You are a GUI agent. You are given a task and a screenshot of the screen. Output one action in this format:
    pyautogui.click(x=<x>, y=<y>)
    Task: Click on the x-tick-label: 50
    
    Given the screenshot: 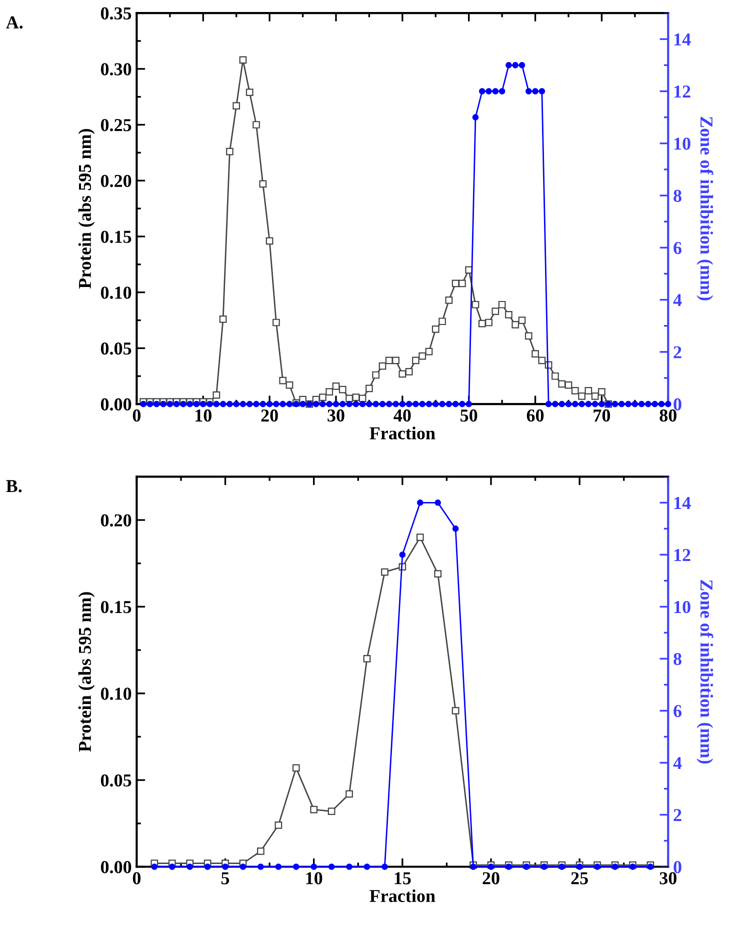 What is the action you would take?
    pyautogui.click(x=469, y=415)
    